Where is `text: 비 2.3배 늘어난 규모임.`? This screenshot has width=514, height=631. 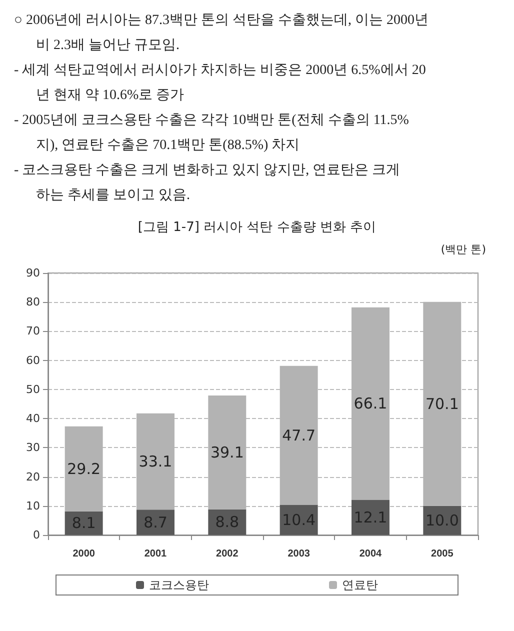 text: 비 2.3배 늘어난 규모임. is located at coordinates (107, 46).